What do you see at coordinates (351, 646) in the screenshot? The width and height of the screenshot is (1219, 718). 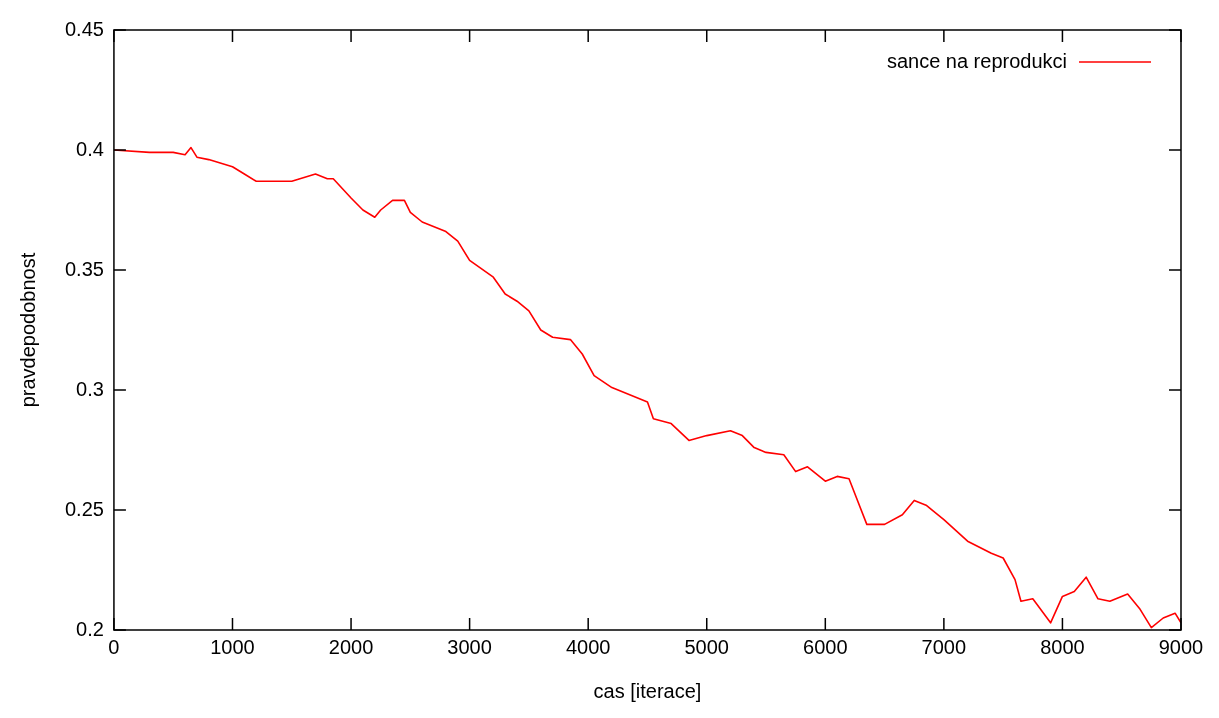 I see `x-tick-label: 2000` at bounding box center [351, 646].